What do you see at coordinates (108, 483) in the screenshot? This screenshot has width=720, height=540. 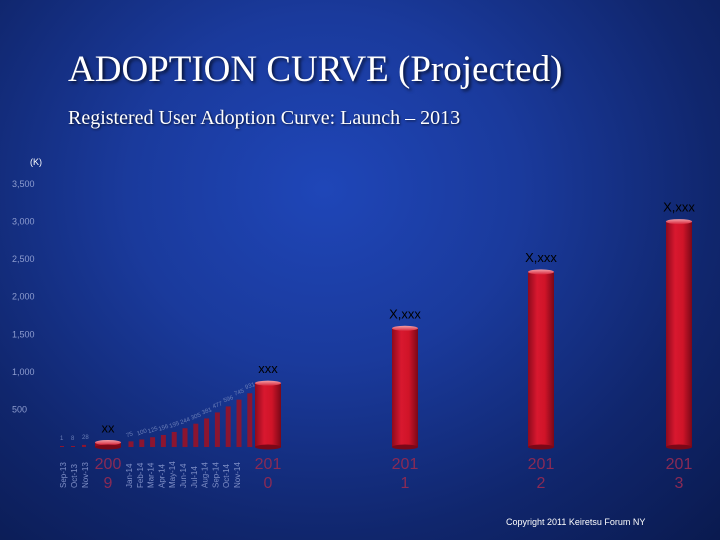 I see `year-category-label: 9` at bounding box center [108, 483].